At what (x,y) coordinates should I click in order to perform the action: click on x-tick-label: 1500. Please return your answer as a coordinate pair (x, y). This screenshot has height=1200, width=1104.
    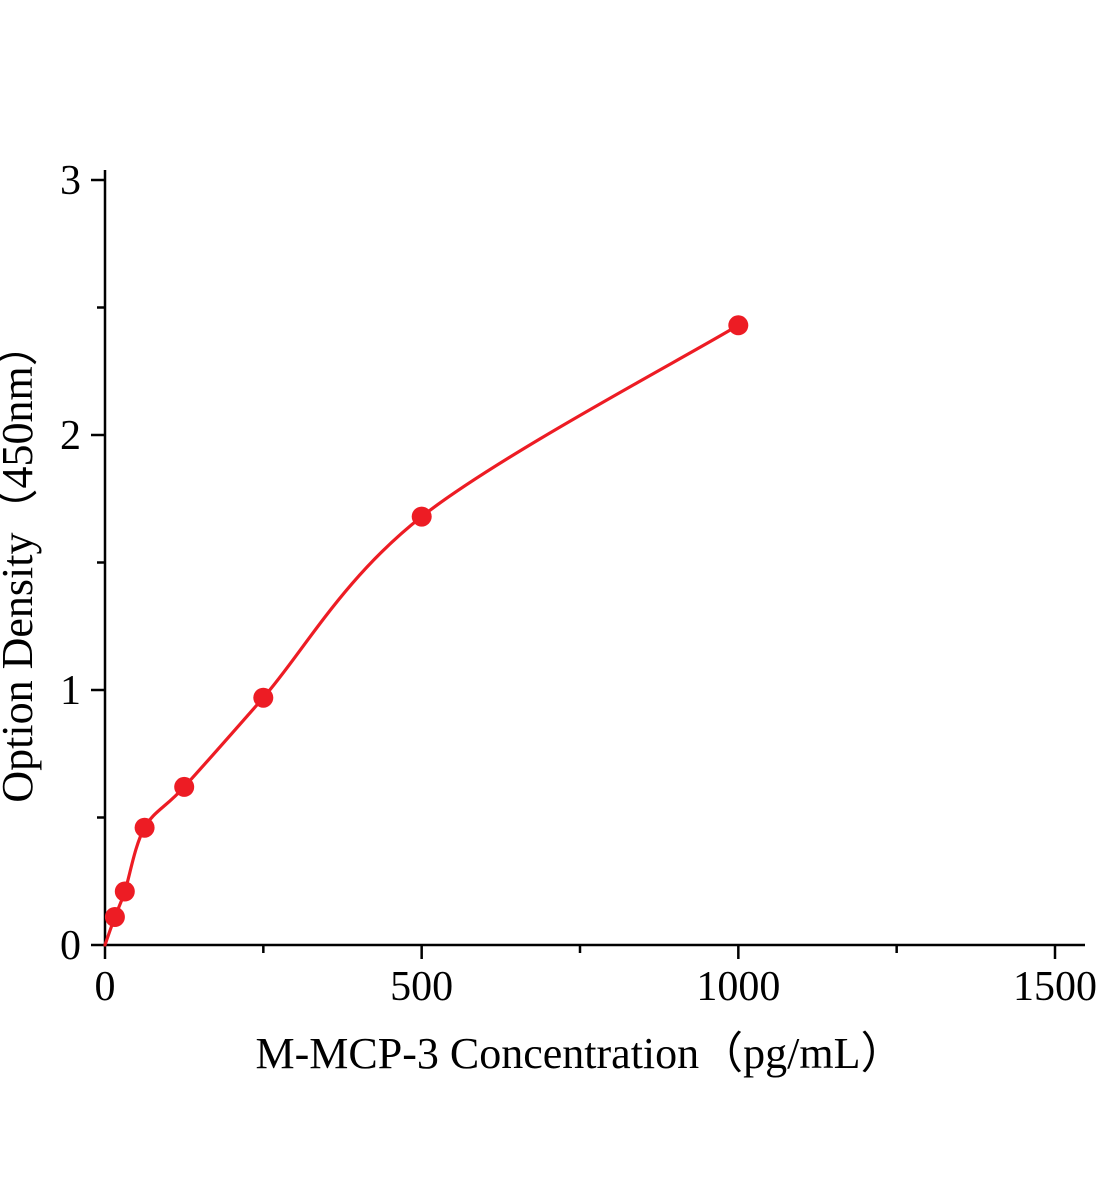
    Looking at the image, I should click on (1055, 987).